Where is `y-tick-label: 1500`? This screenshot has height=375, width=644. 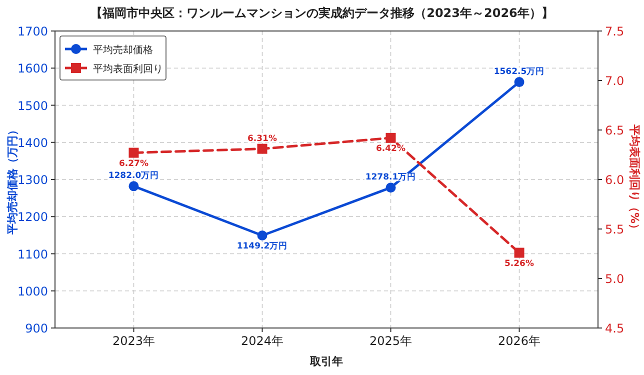 y-tick-label: 1500 is located at coordinates (32, 105).